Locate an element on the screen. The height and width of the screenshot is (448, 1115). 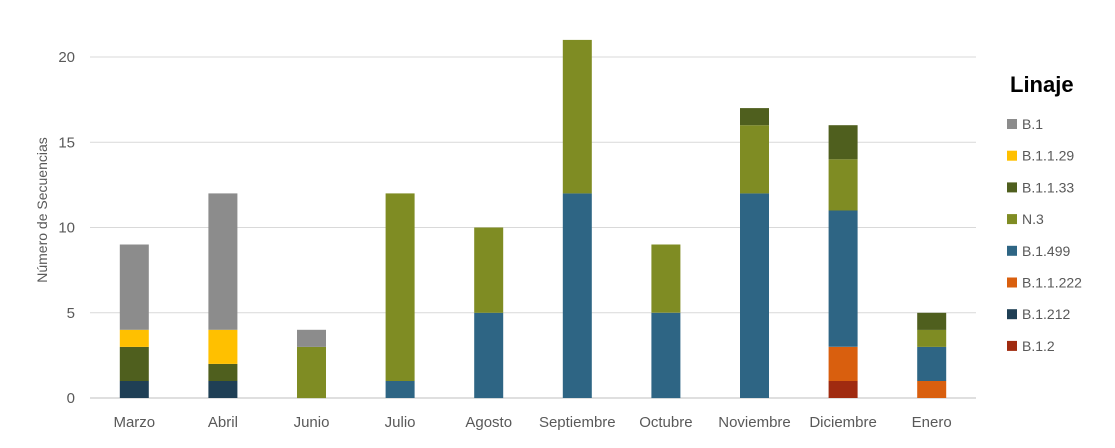
x-tick-label: Octubre is located at coordinates (665, 422).